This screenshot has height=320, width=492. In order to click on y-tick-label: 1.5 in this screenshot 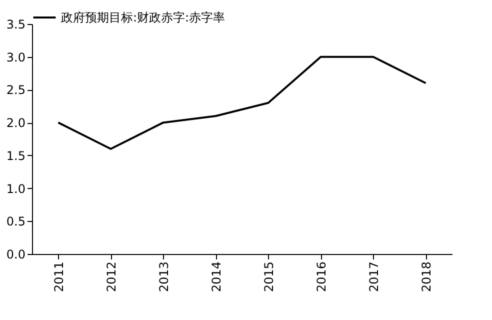, I will do `click(16, 155)`.